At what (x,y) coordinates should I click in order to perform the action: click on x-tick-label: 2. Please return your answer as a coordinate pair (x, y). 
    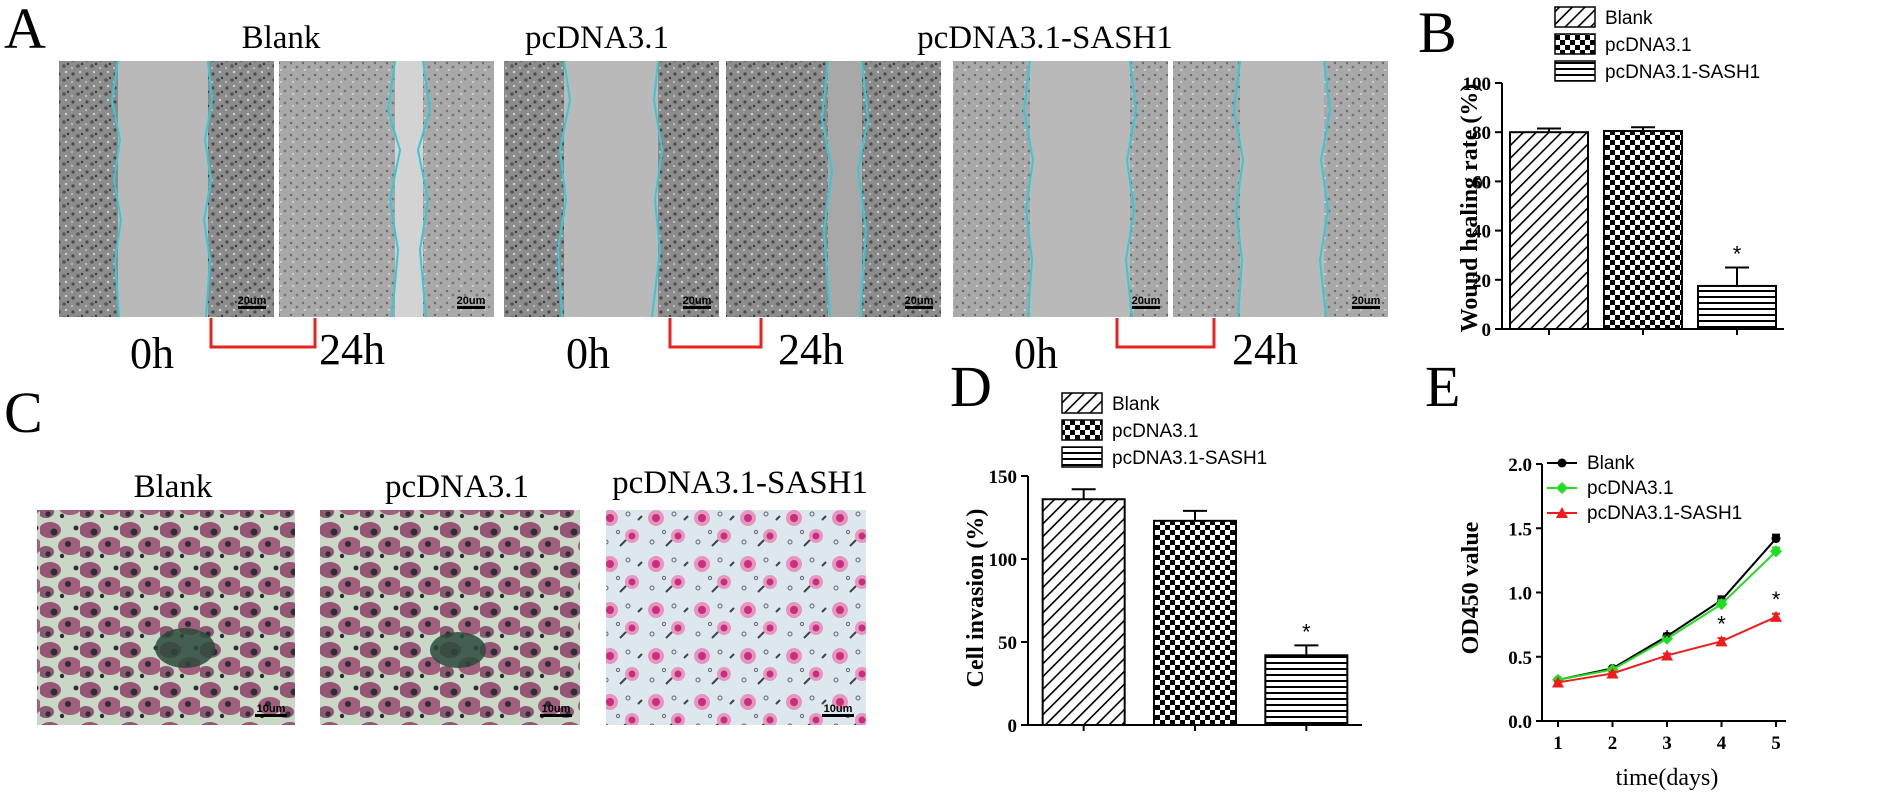
    Looking at the image, I should click on (1613, 743).